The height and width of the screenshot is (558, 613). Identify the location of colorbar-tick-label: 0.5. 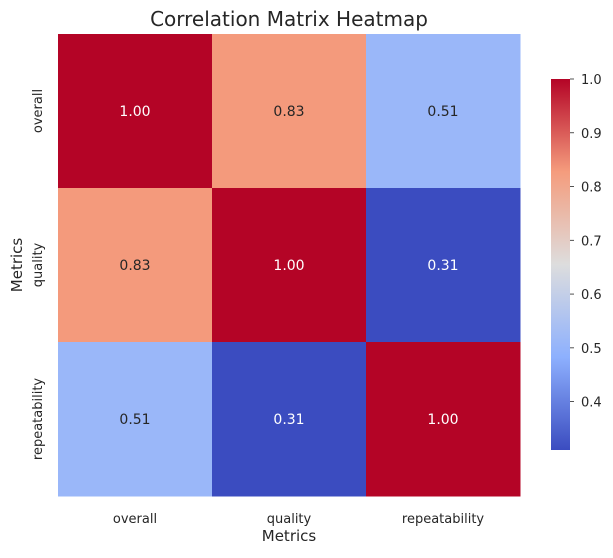
(591, 349).